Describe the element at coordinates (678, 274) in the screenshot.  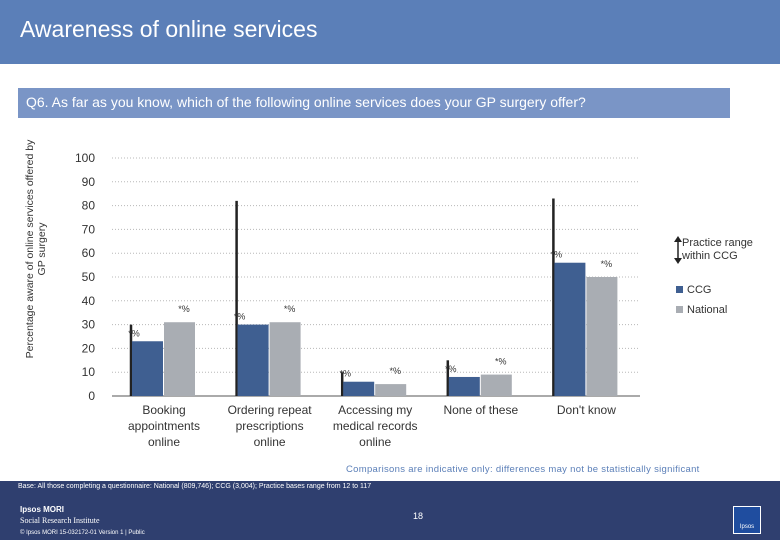
I see `legend-marks` at that location.